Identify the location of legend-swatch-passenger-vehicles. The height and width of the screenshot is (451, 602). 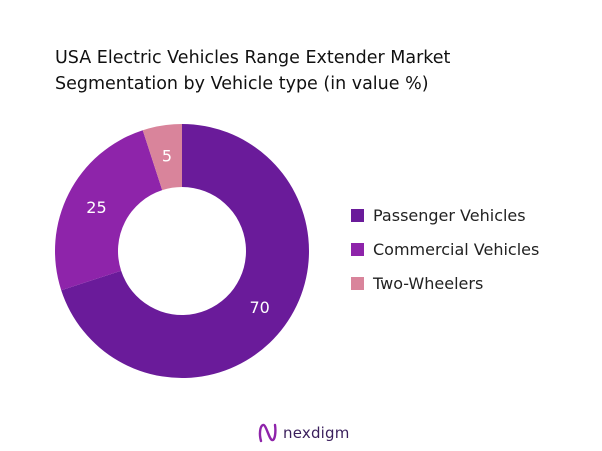
(357, 215).